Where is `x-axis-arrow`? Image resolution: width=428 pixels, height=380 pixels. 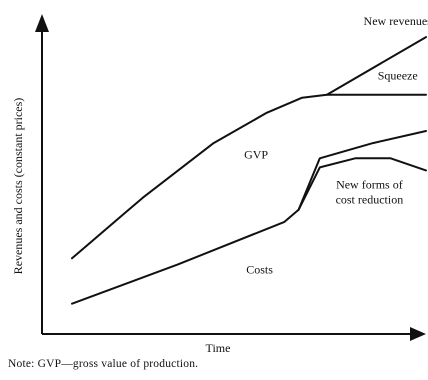
x-axis-arrow is located at coordinates (418, 334).